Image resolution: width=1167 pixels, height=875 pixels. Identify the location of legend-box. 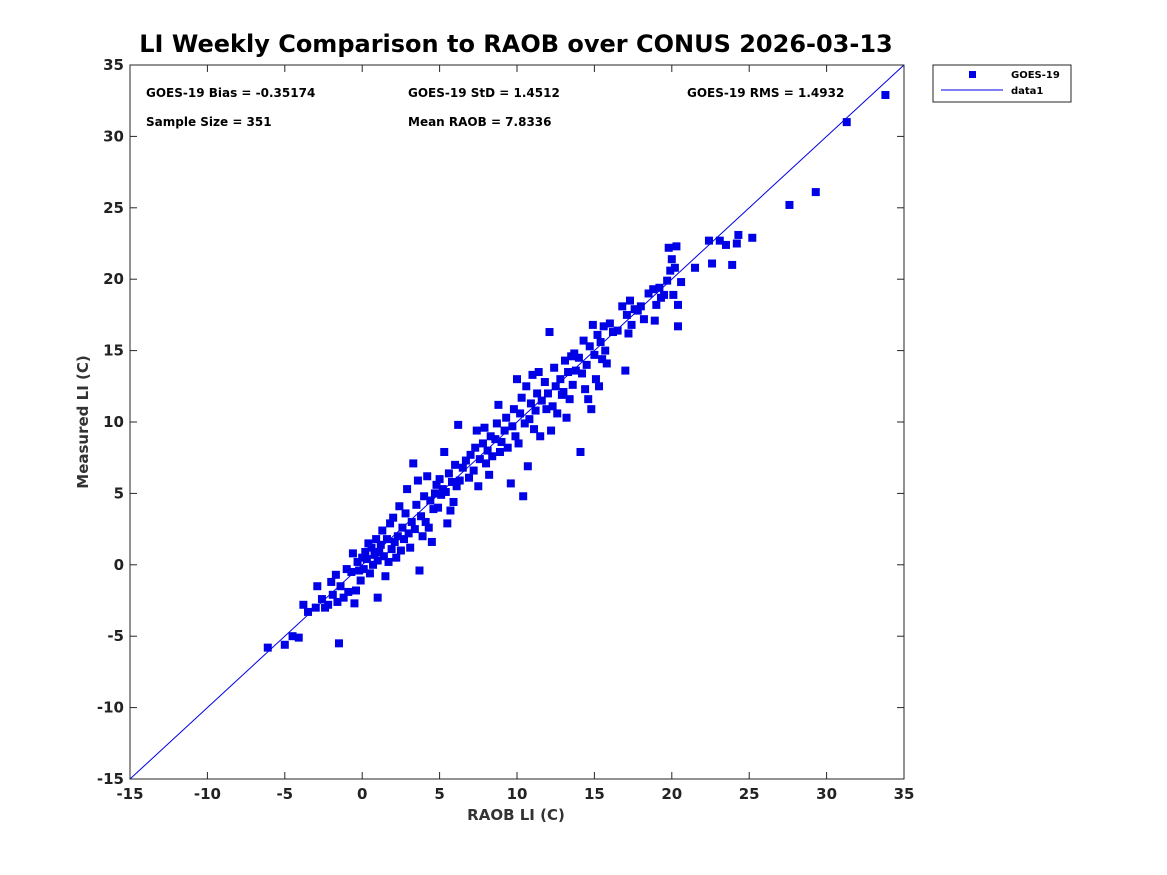
(1002, 83).